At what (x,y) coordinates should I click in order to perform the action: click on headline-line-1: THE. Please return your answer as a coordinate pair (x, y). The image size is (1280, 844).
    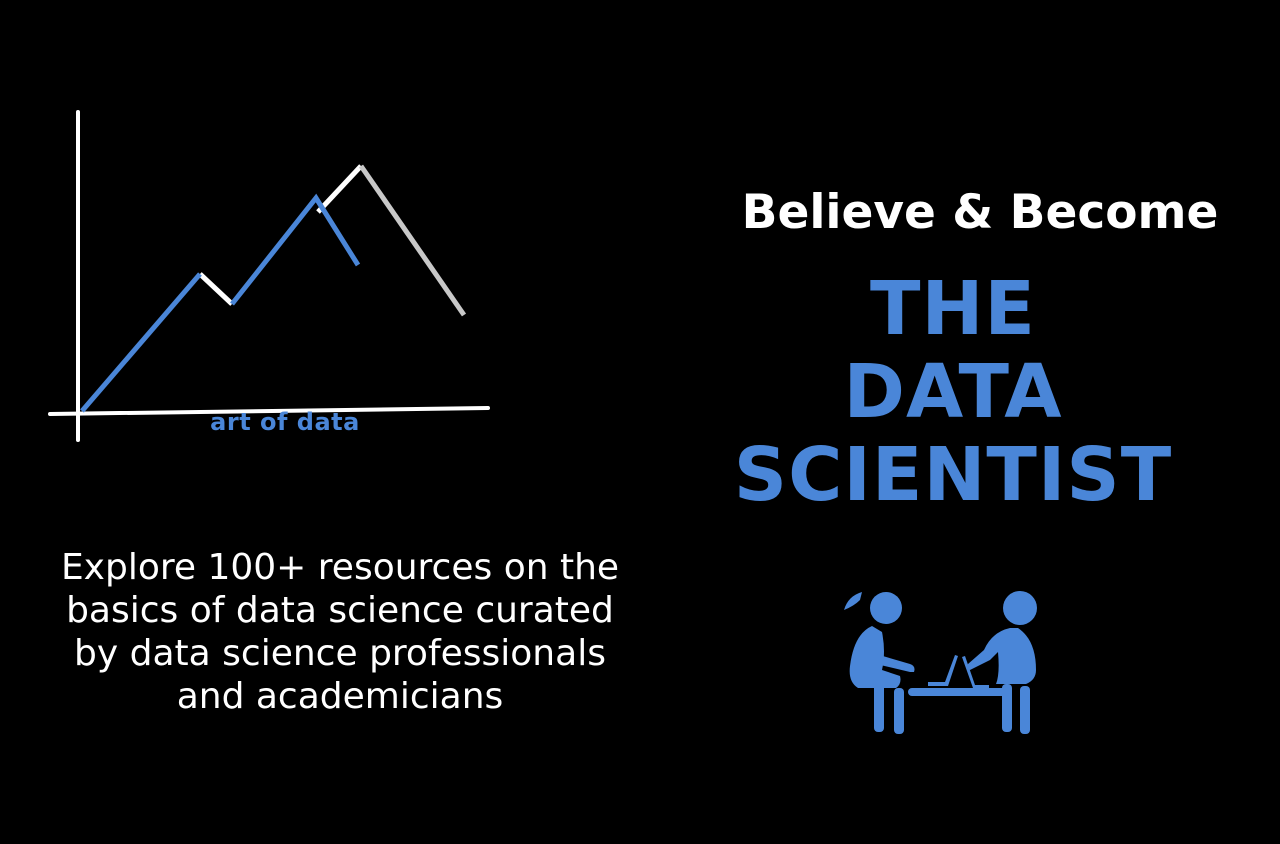
    Looking at the image, I should click on (953, 309).